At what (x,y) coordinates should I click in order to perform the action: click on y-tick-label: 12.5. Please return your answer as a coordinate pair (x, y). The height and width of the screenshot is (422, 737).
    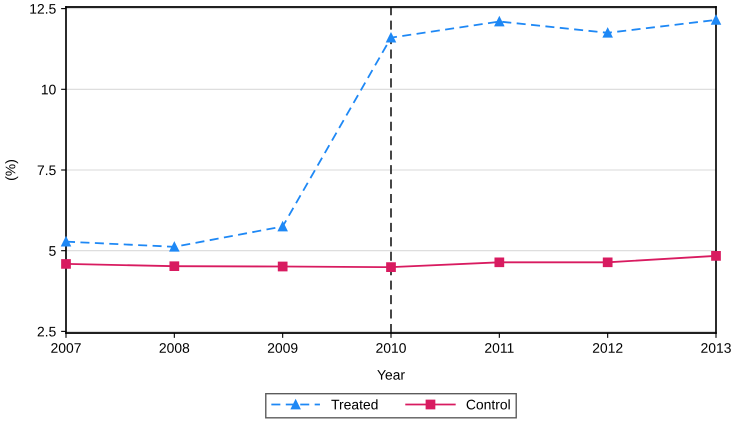
    Looking at the image, I should click on (43, 9).